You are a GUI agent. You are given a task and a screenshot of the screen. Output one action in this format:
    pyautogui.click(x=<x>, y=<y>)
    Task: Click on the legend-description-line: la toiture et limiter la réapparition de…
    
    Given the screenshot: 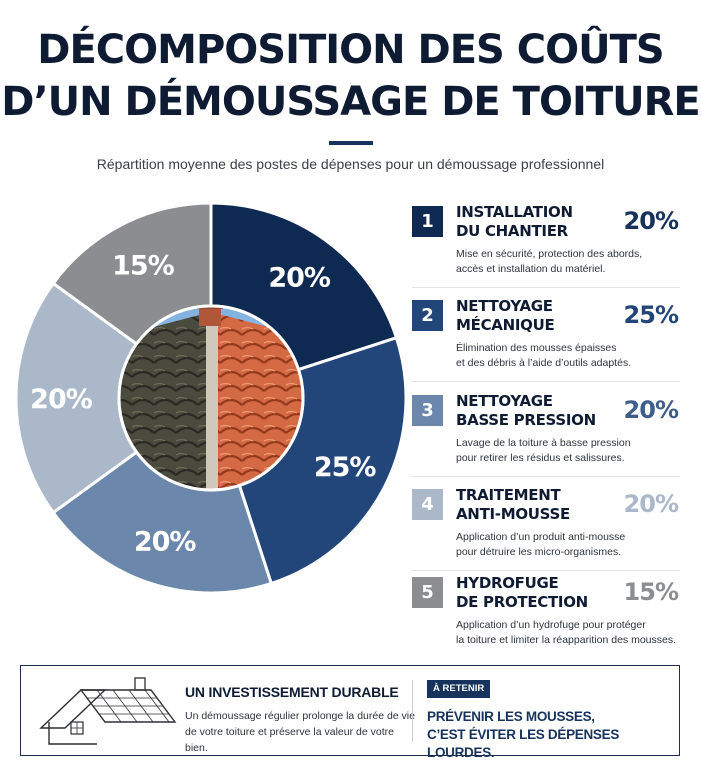 What is the action you would take?
    pyautogui.click(x=566, y=640)
    